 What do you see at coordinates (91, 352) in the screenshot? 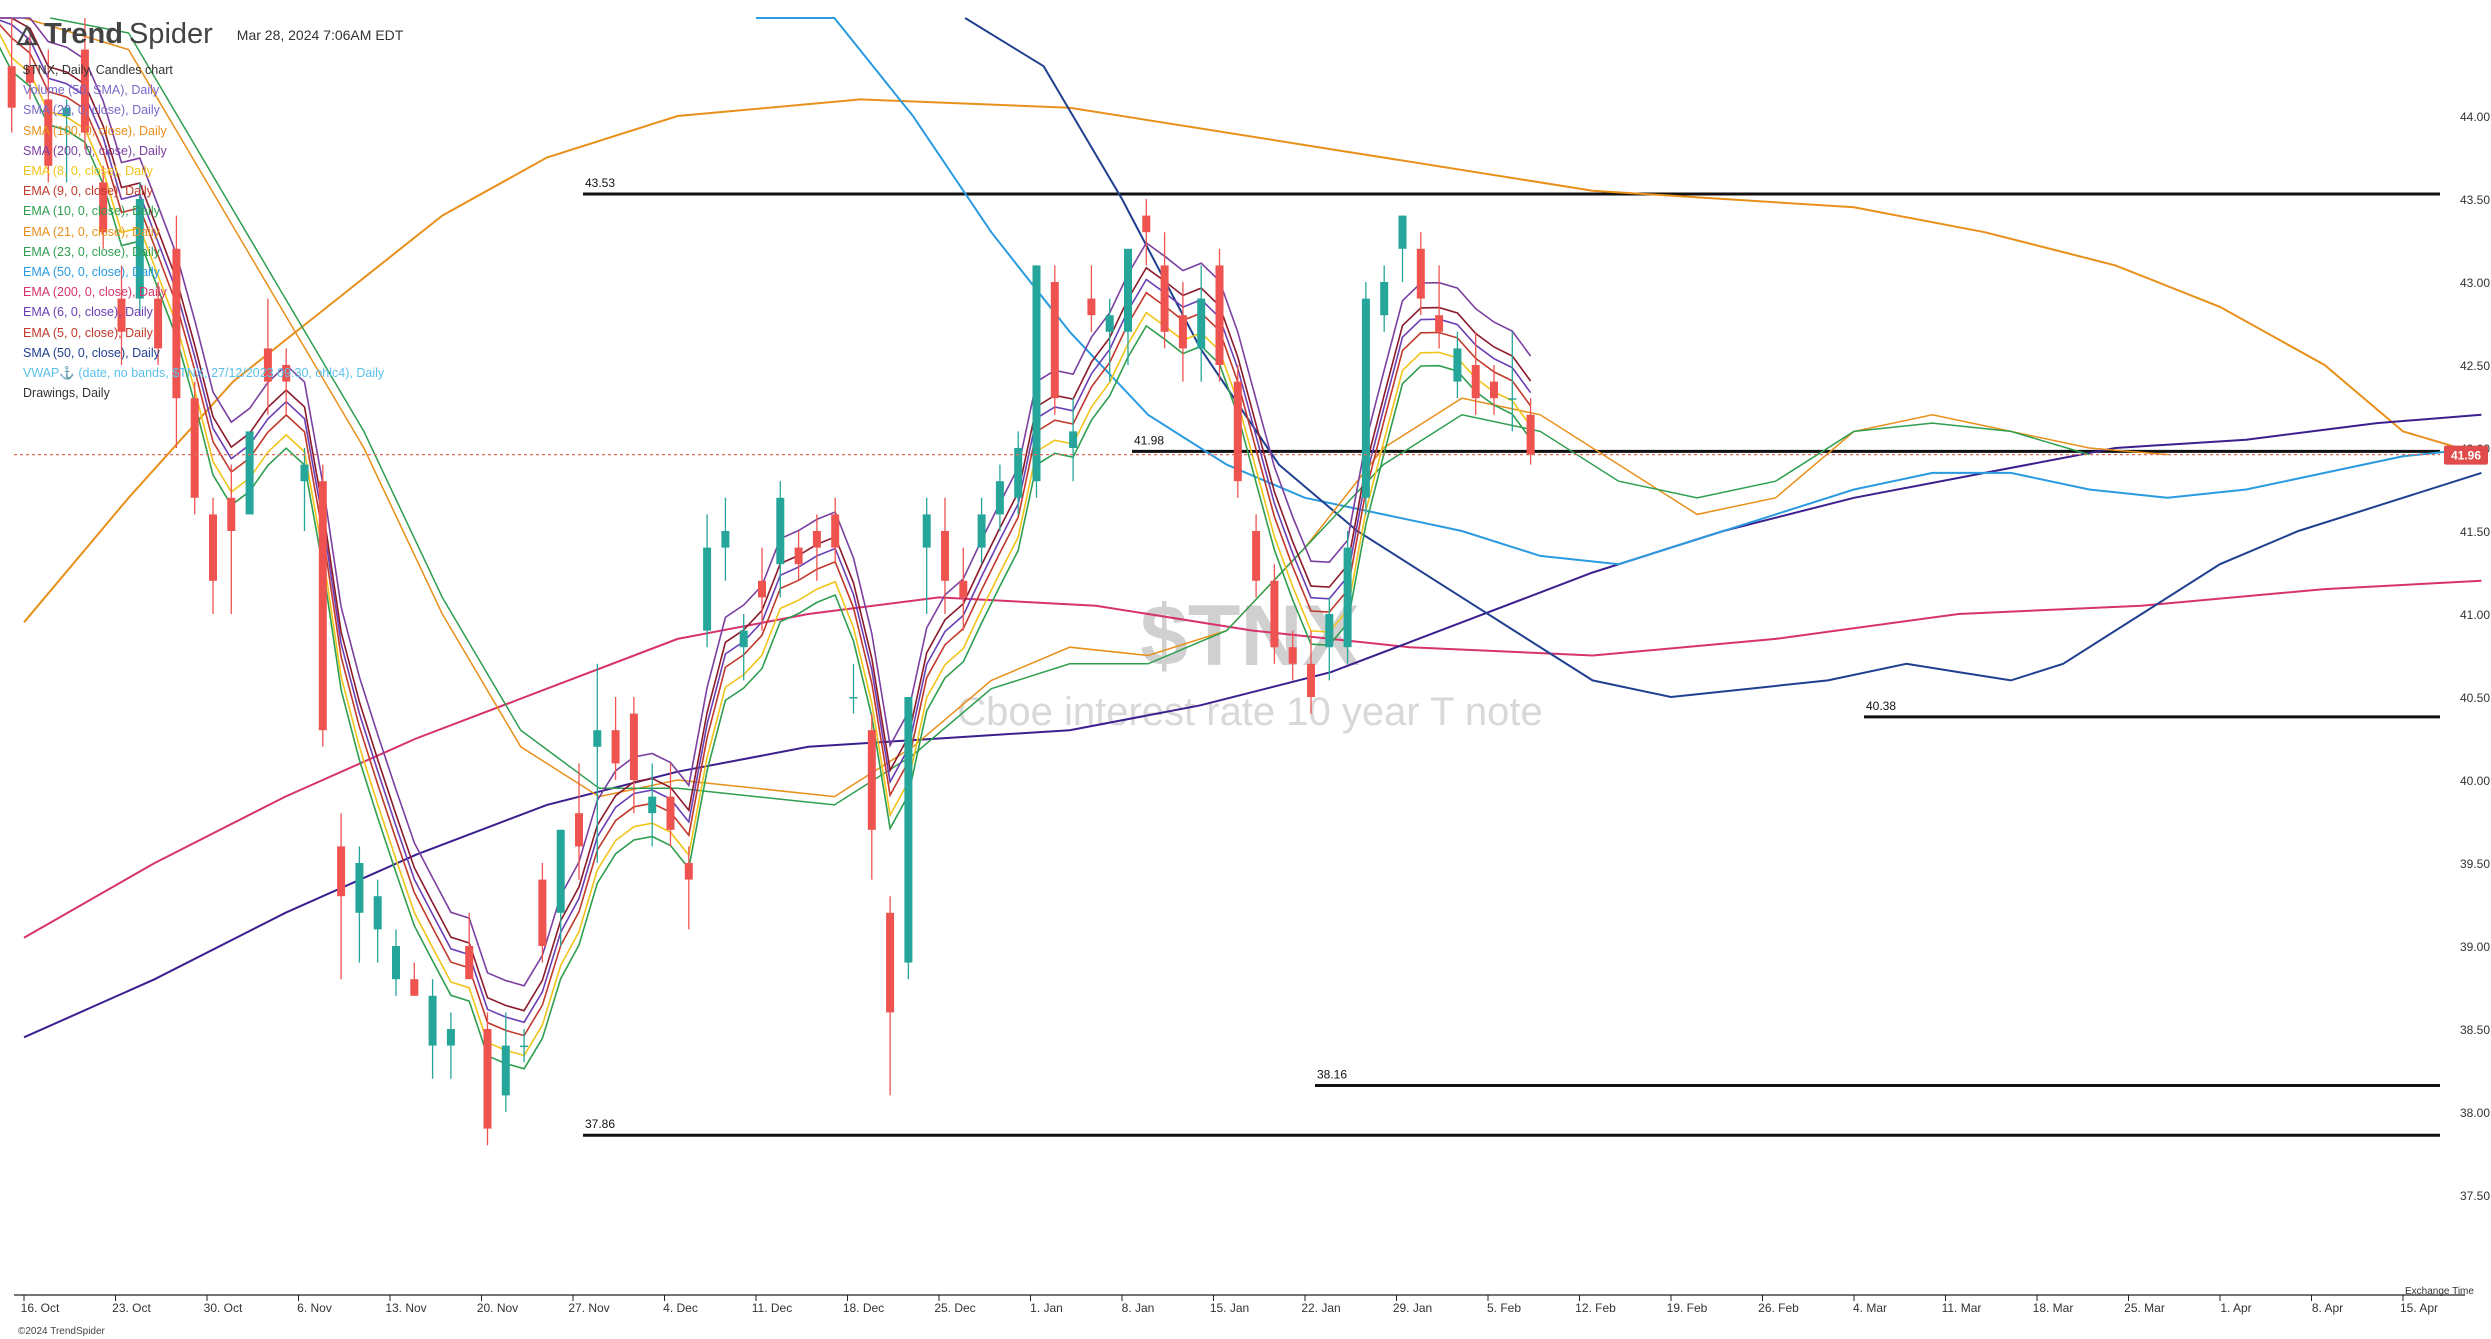
I see `legend-item: SMA (50, 0, close), Daily` at bounding box center [91, 352].